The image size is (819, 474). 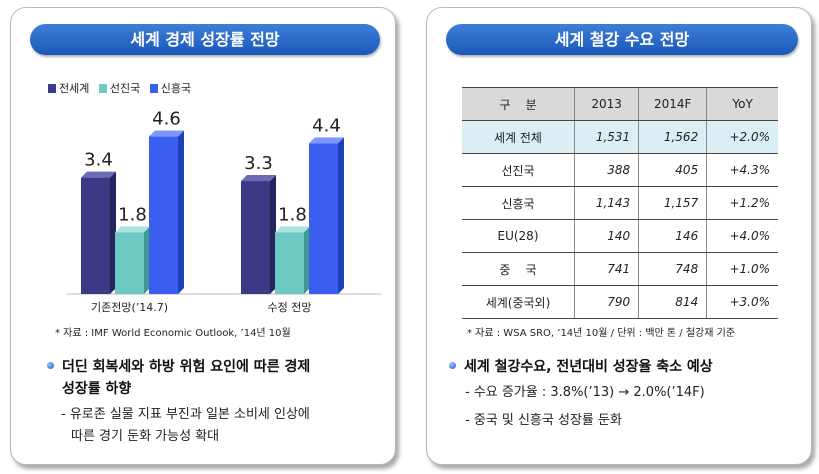 I want to click on bar-value-label: 4.6, so click(x=166, y=119).